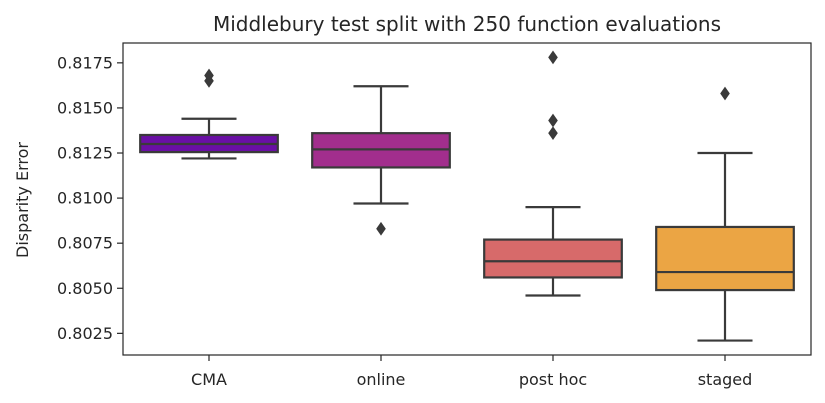  What do you see at coordinates (209, 379) in the screenshot?
I see `x-tick-label: CMA` at bounding box center [209, 379].